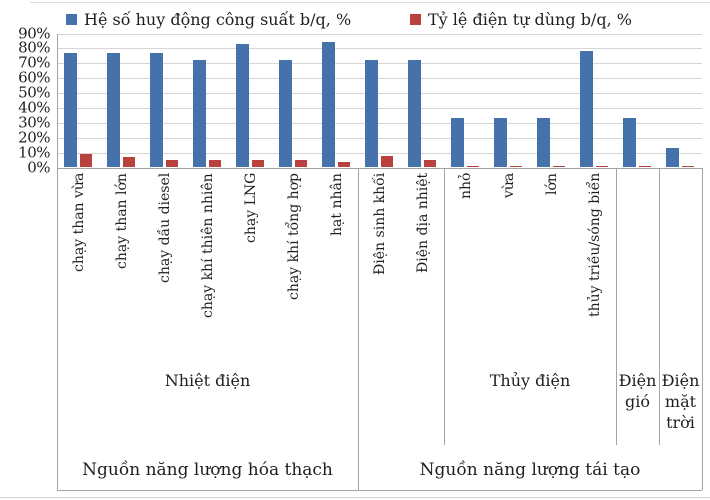 The height and width of the screenshot is (500, 710). Describe the element at coordinates (465, 186) in the screenshot. I see `category-tick-label: nhỏ` at that location.